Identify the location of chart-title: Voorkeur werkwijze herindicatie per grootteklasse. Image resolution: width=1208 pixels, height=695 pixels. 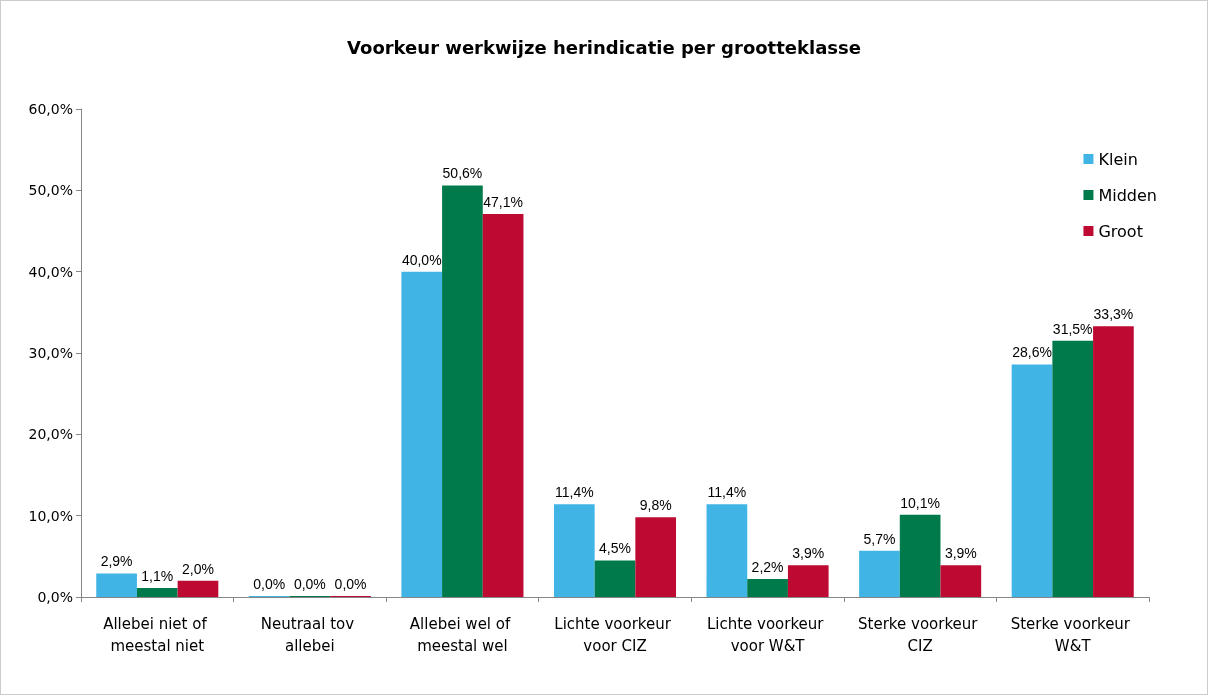
(604, 47).